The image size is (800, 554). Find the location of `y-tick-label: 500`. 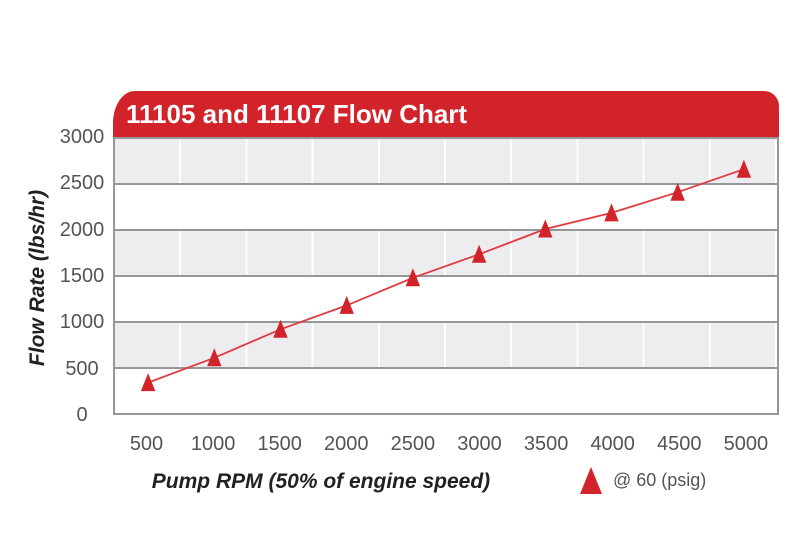

y-tick-label: 500 is located at coordinates (82, 369).